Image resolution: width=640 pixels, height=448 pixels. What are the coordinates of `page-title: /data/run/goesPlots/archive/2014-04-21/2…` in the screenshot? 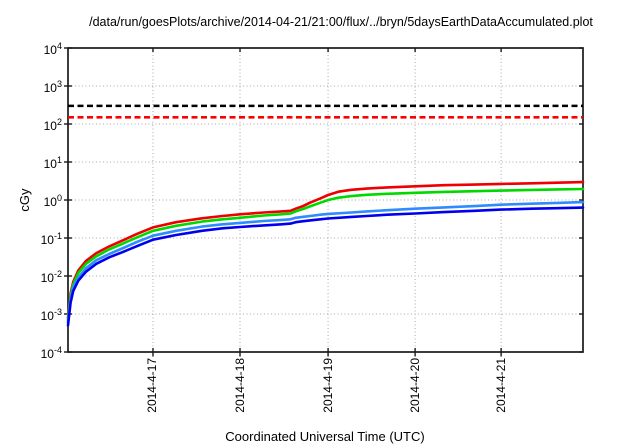 It's located at (341, 22).